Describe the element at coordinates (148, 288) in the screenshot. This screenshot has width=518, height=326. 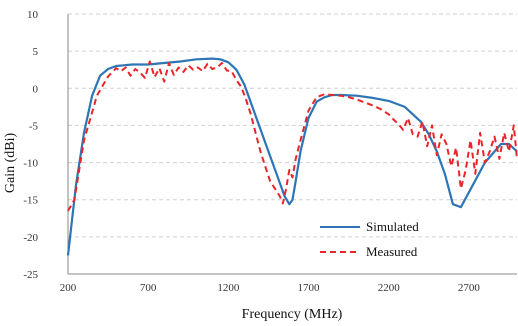
I see `x-tick-label: 700` at that location.